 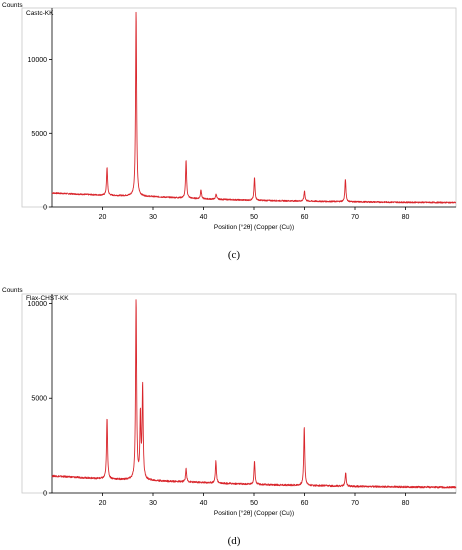 What do you see at coordinates (47, 298) in the screenshot?
I see `legend-label: Flax-CHST-KK` at bounding box center [47, 298].